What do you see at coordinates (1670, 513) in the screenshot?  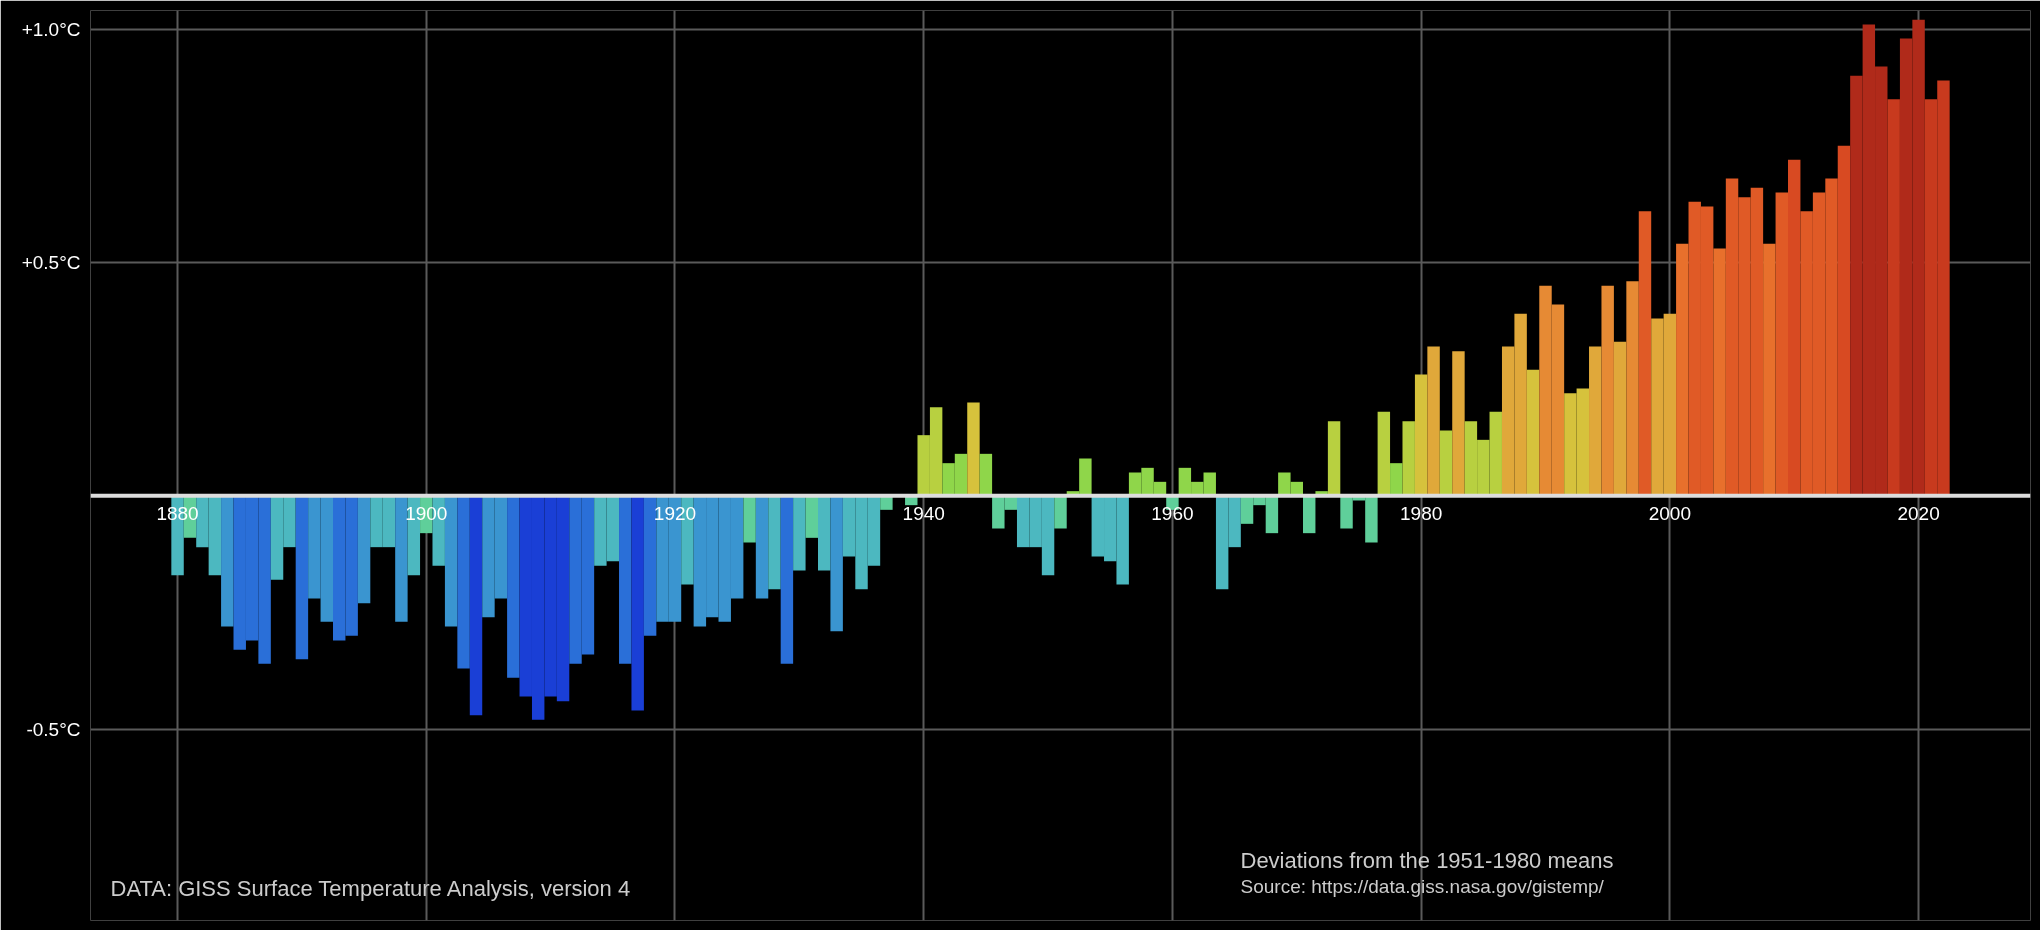 I see `x-tick-label: 2000` at bounding box center [1670, 513].